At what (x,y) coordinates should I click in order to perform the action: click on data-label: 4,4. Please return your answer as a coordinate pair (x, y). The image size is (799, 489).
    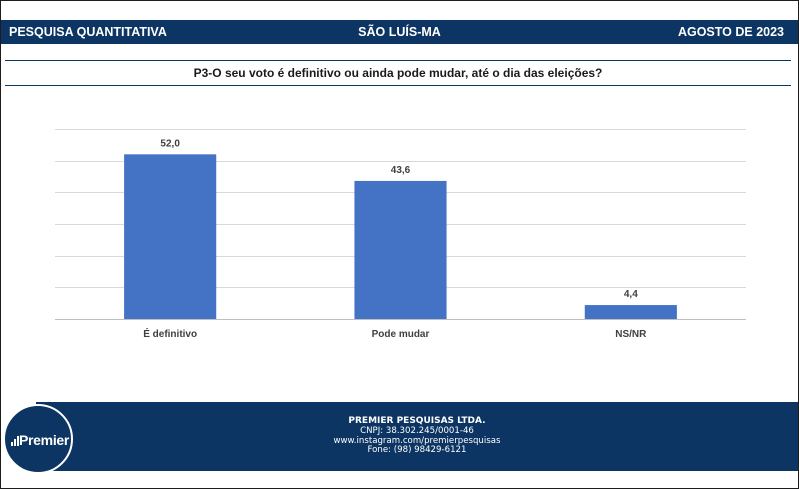
    Looking at the image, I should click on (631, 294).